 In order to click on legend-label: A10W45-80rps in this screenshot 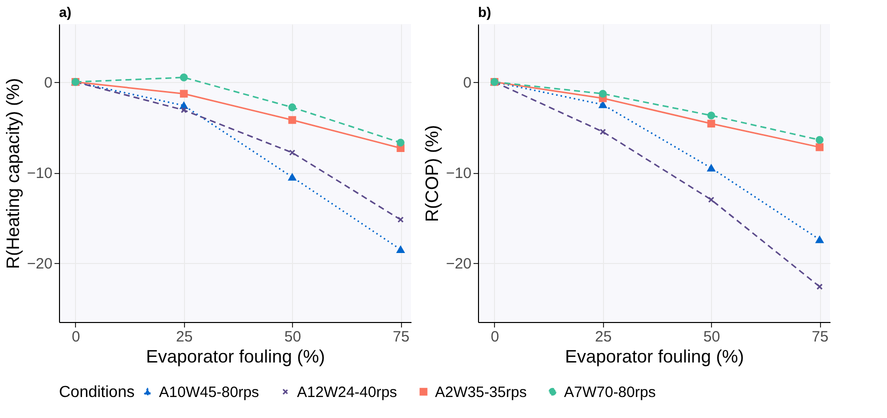, I will do `click(209, 392)`.